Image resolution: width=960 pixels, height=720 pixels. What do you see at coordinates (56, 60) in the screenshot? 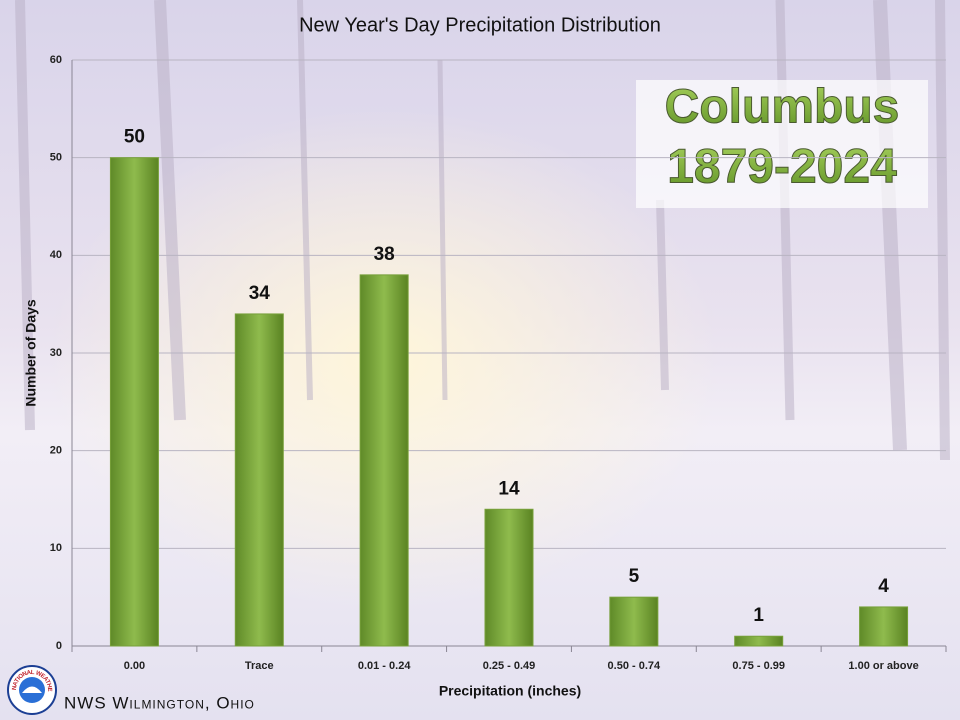
I see `y-tick-label: 60` at bounding box center [56, 60].